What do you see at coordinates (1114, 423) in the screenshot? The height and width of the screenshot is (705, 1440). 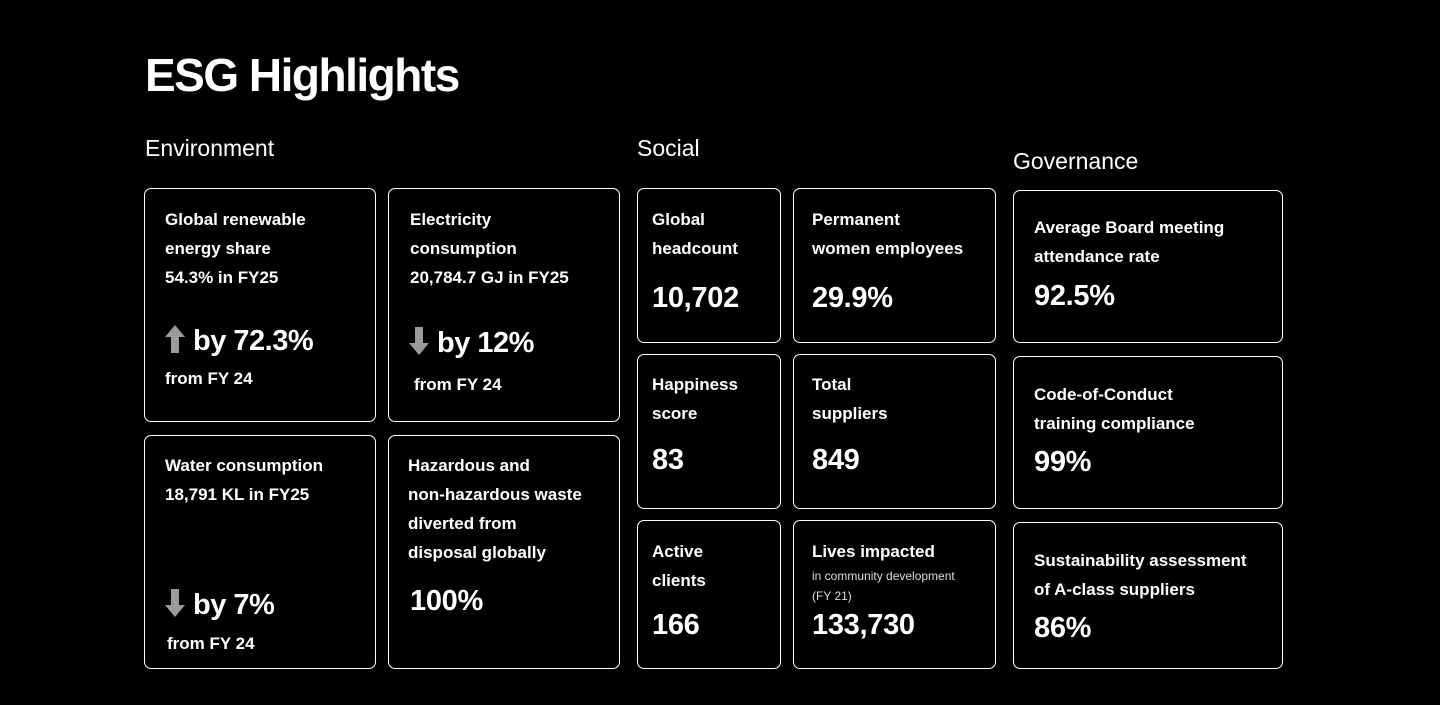 I see `card-label: training compliance` at bounding box center [1114, 423].